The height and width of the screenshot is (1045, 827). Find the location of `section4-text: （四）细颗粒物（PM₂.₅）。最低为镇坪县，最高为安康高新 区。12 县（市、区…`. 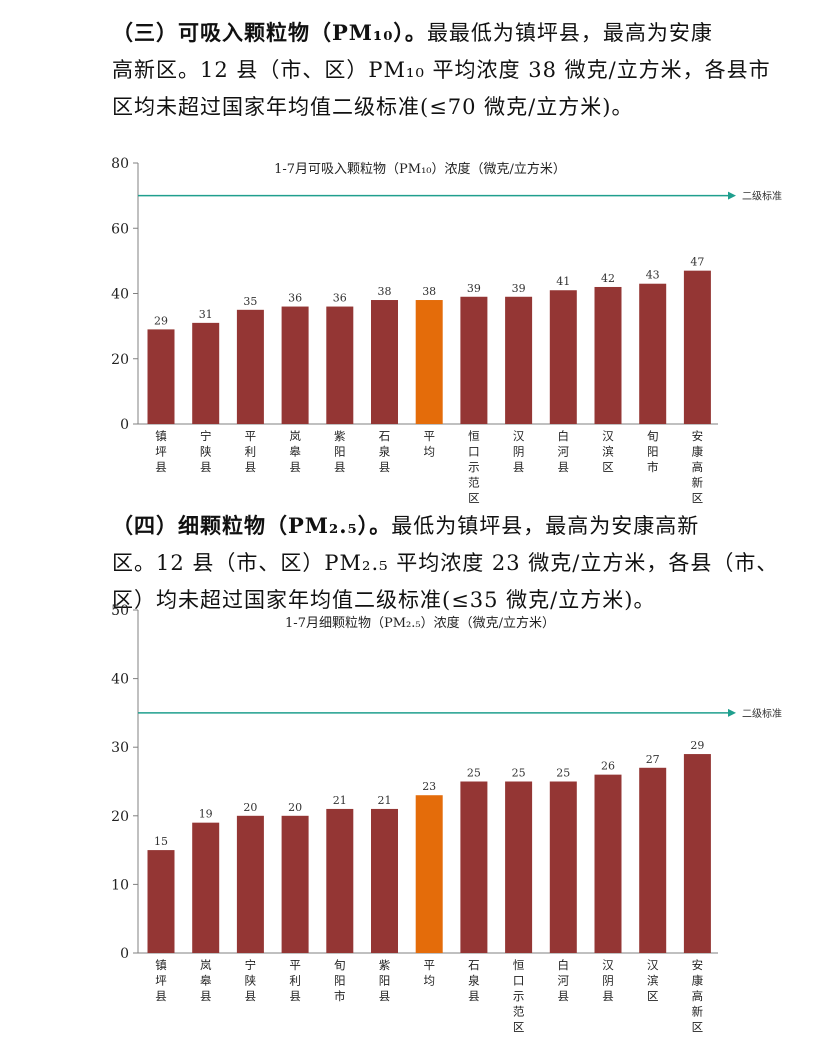

section4-text: （四）细颗粒物（PM₂.₅）。最低为镇坪县，最高为安康高新 区。12 县（市、区… is located at coordinates (445, 563).